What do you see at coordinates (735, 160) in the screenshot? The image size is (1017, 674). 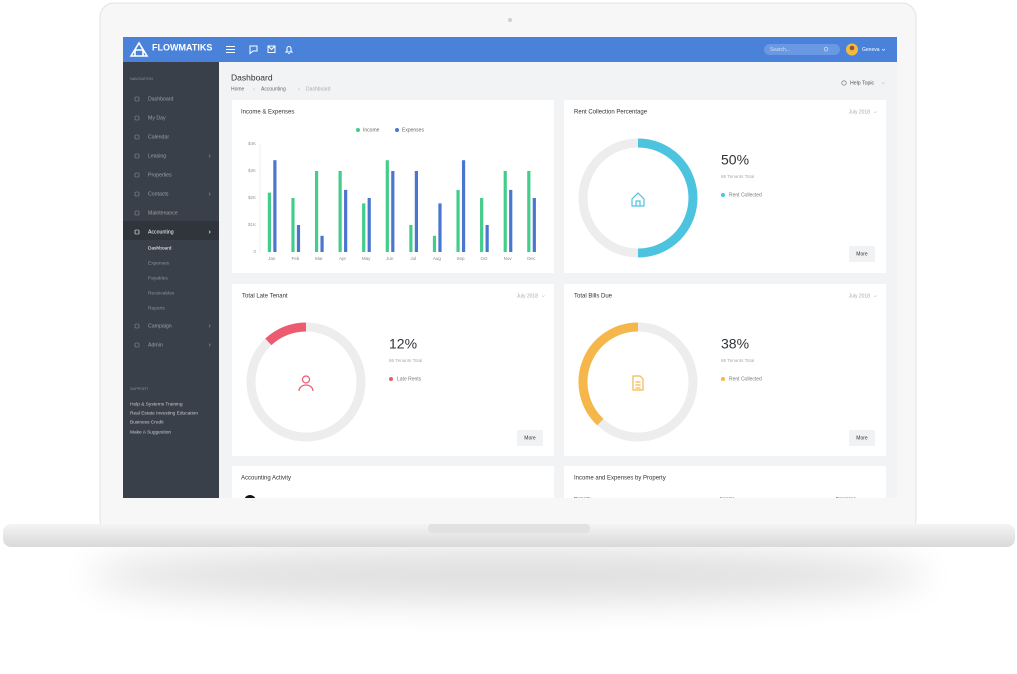 I see `percentage: 50%` at bounding box center [735, 160].